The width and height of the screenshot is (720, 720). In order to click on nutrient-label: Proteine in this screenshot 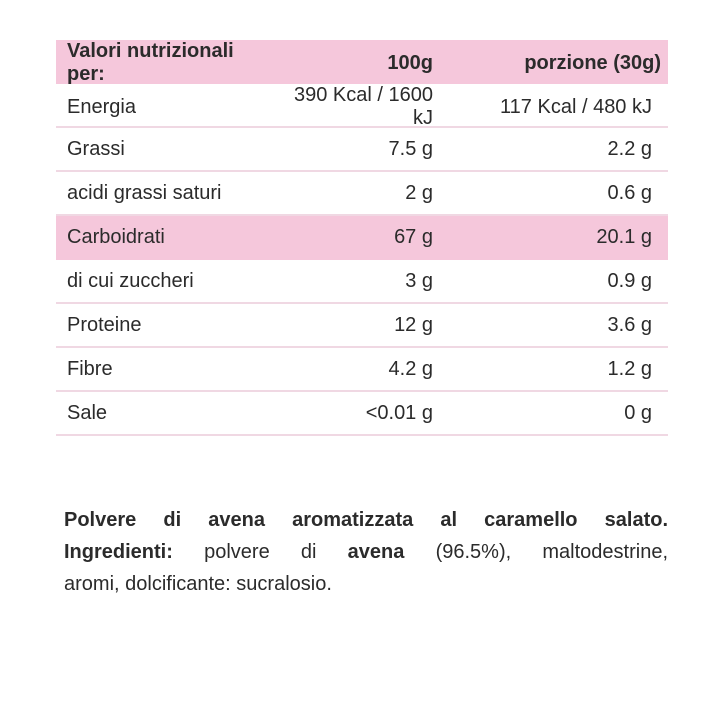, I will do `click(104, 324)`.